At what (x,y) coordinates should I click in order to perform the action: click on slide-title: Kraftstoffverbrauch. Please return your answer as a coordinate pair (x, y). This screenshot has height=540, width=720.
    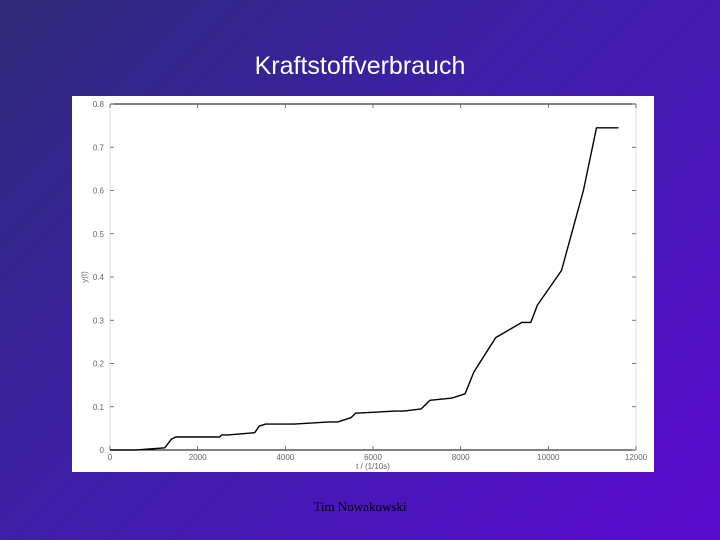
    Looking at the image, I should click on (360, 66).